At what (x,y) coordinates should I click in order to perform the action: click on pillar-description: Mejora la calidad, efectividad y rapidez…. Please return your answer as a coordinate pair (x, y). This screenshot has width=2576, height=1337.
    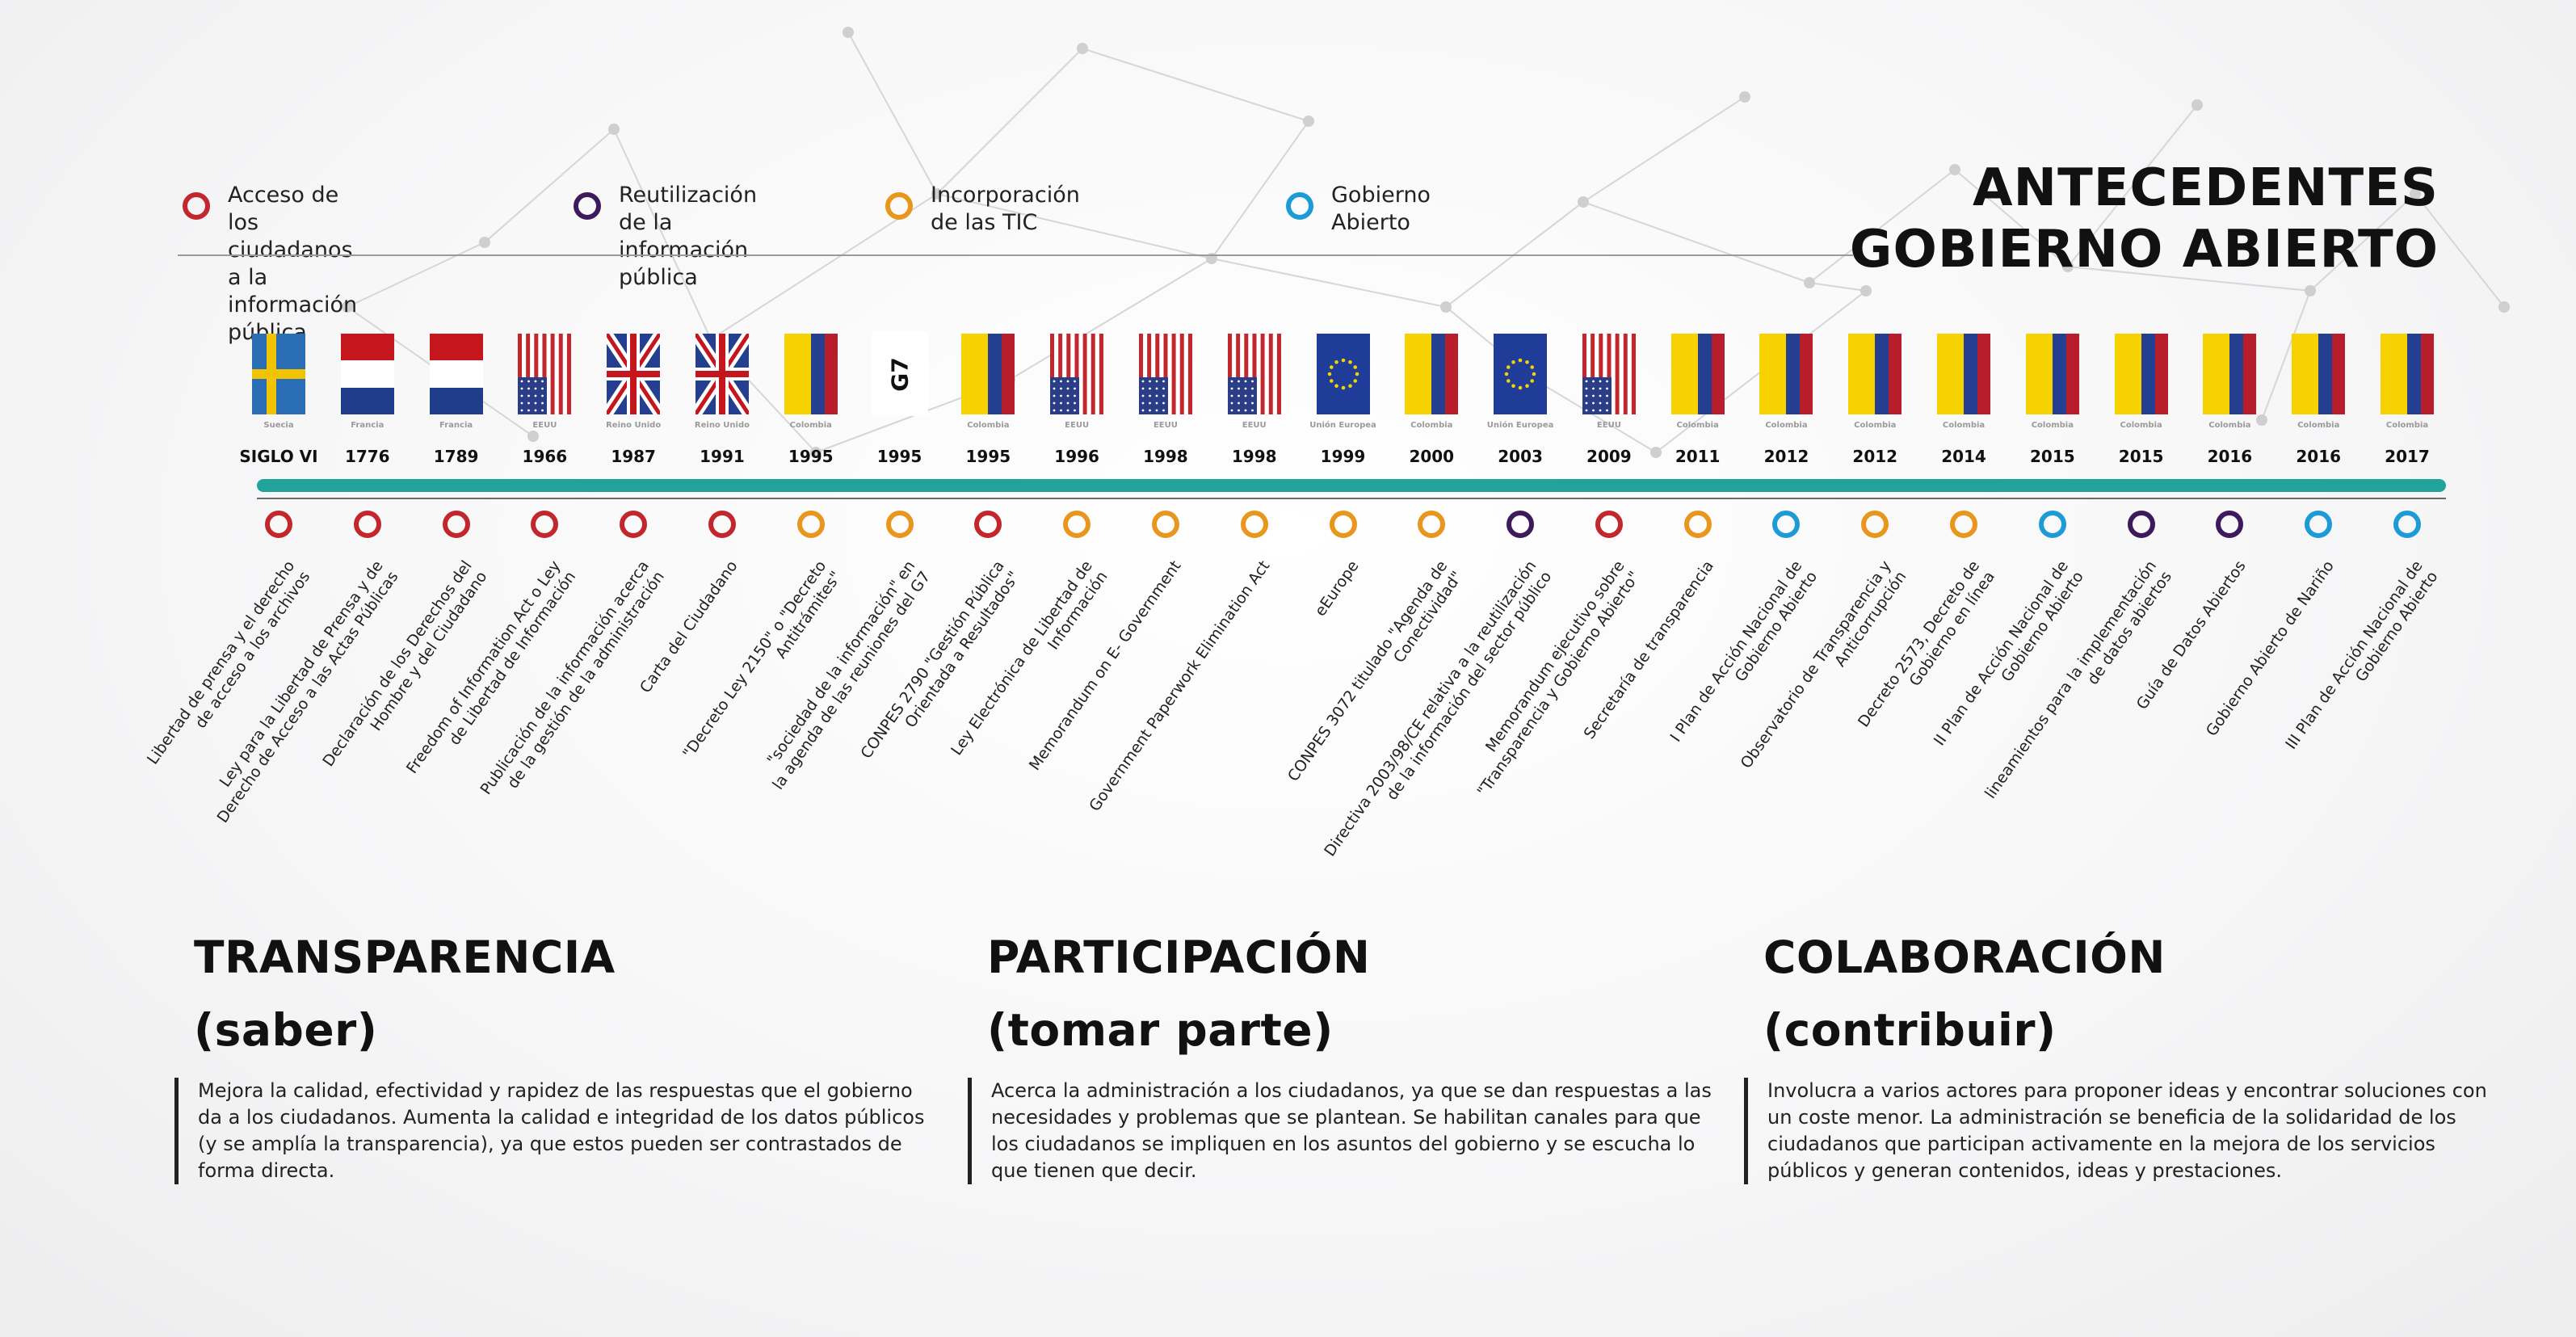
    Looking at the image, I should click on (549, 1131).